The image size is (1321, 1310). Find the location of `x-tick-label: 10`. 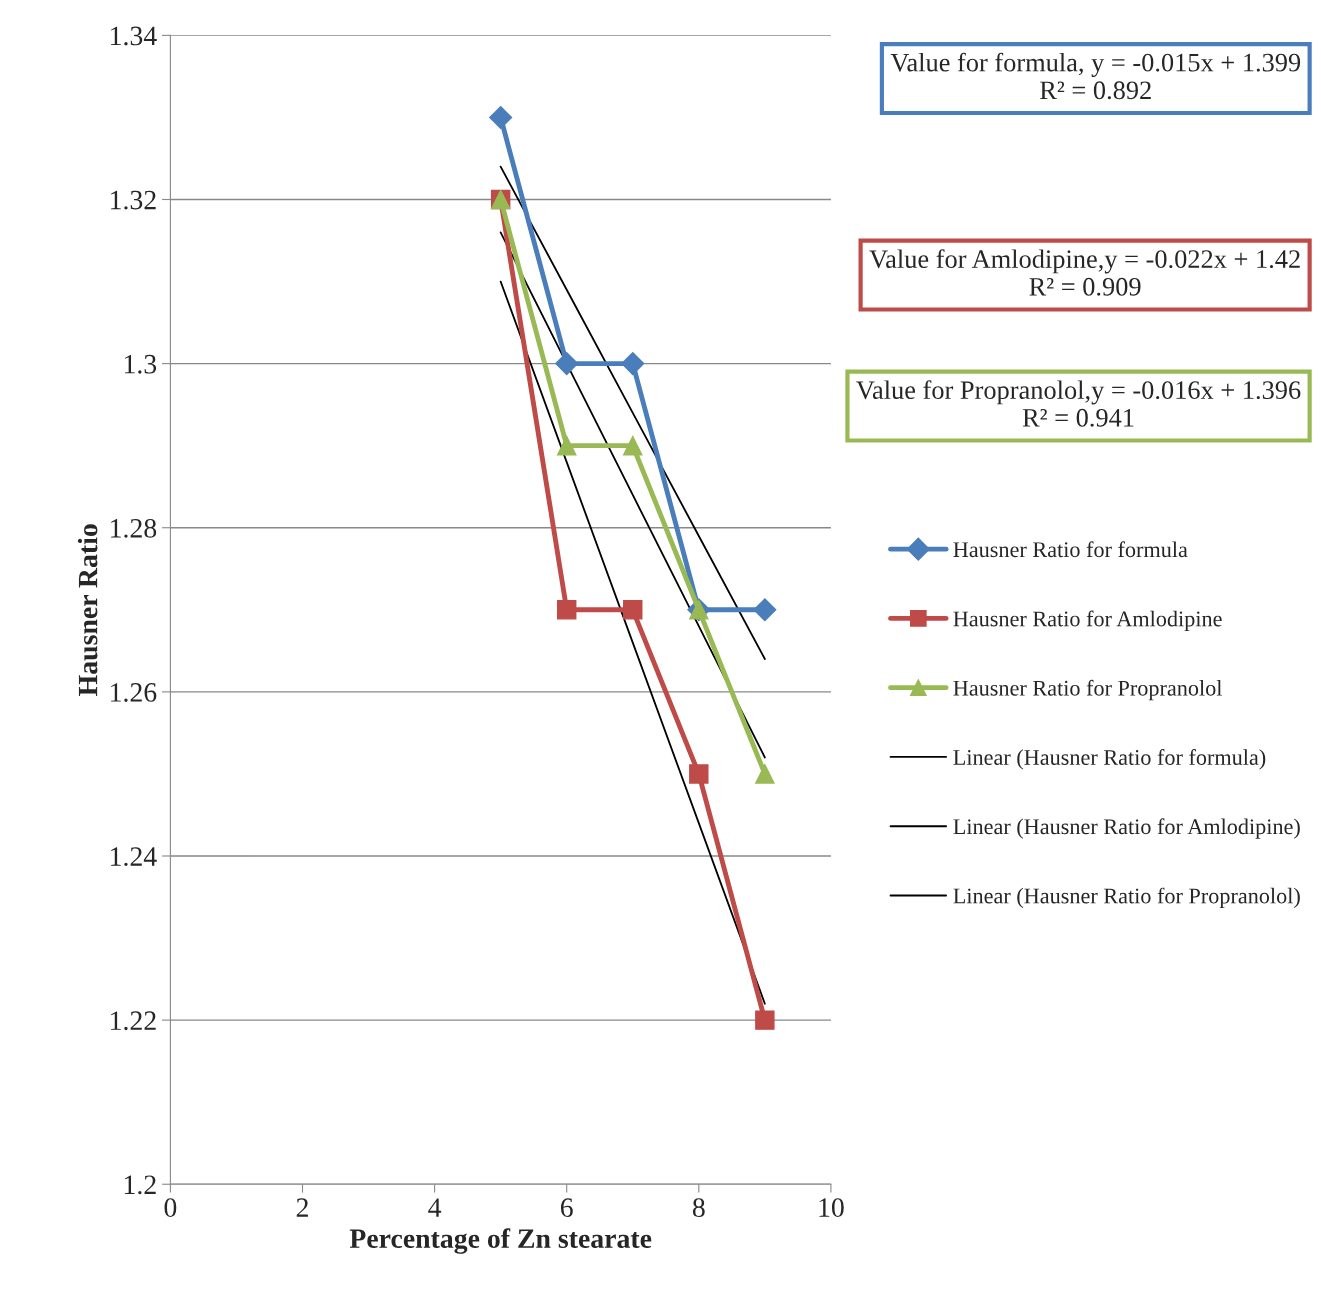

x-tick-label: 10 is located at coordinates (831, 1207).